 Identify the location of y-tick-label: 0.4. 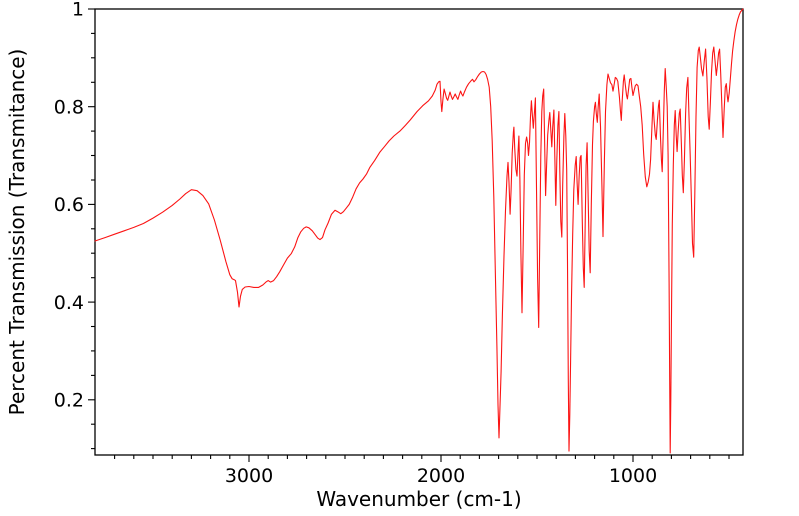
(69, 303).